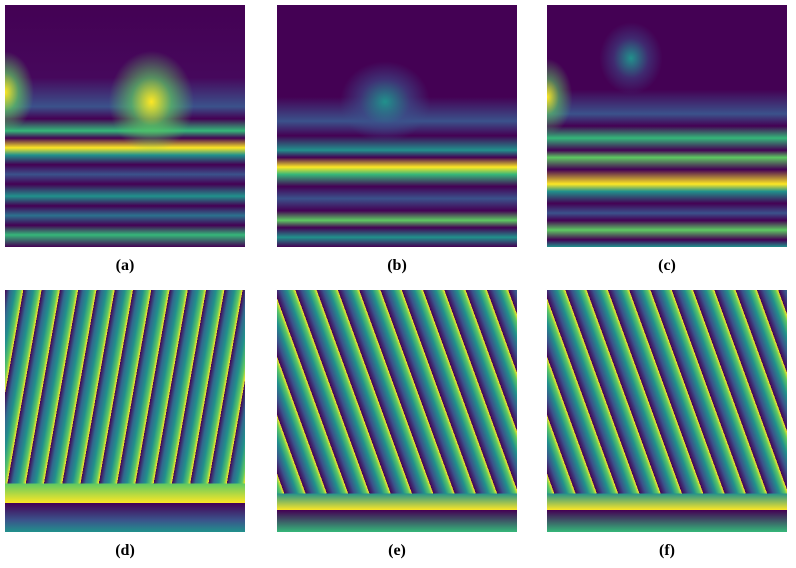 The image size is (796, 568). Describe the element at coordinates (125, 550) in the screenshot. I see `panel-caption: (d)` at that location.